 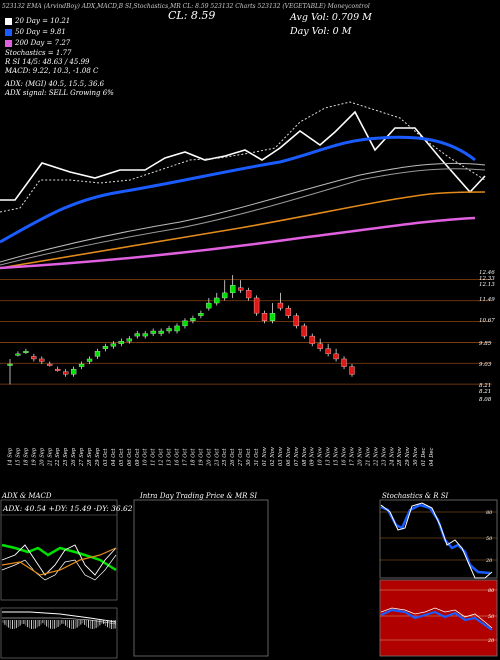 What do you see at coordinates (37, 21) in the screenshot?
I see `legend-ema20: 20 Day = 10.21` at bounding box center [37, 21].